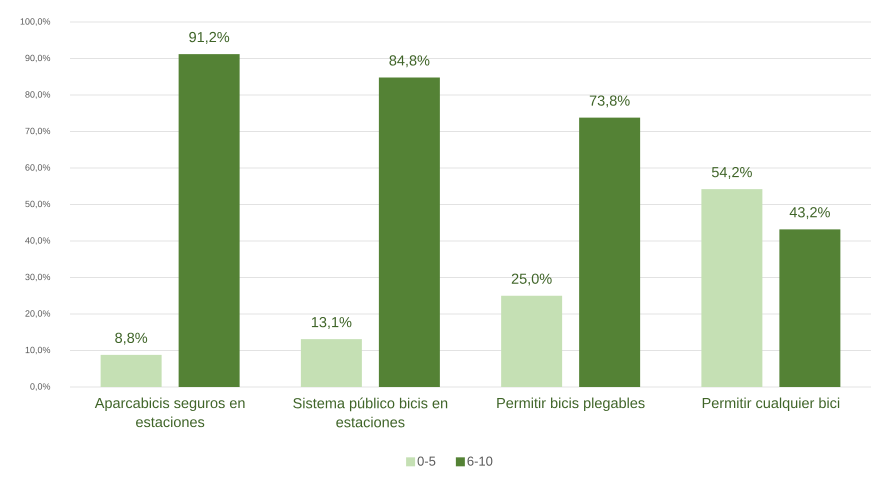 This screenshot has height=483, width=874. Describe the element at coordinates (35, 22) in the screenshot. I see `y-tick-label: 100,0%` at that location.